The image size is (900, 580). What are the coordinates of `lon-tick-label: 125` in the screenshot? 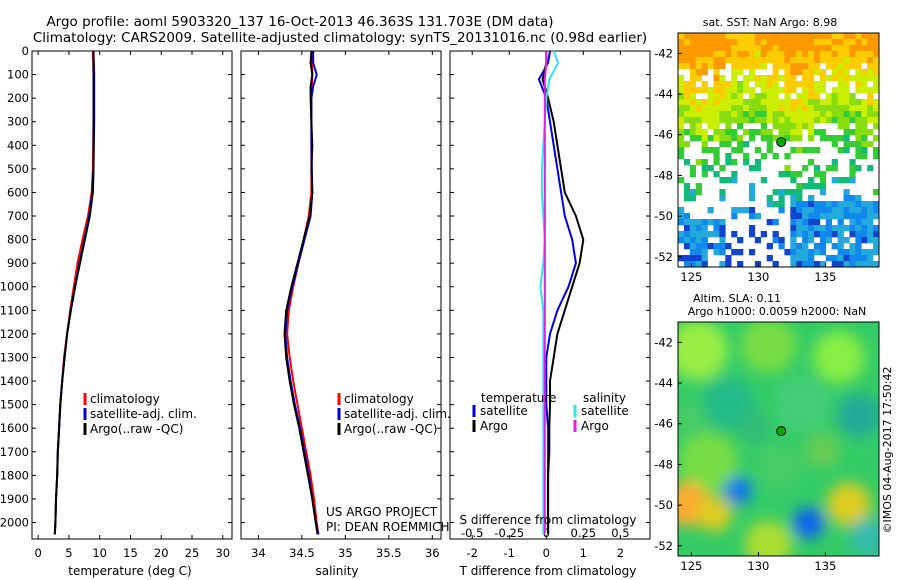 It's located at (691, 566).